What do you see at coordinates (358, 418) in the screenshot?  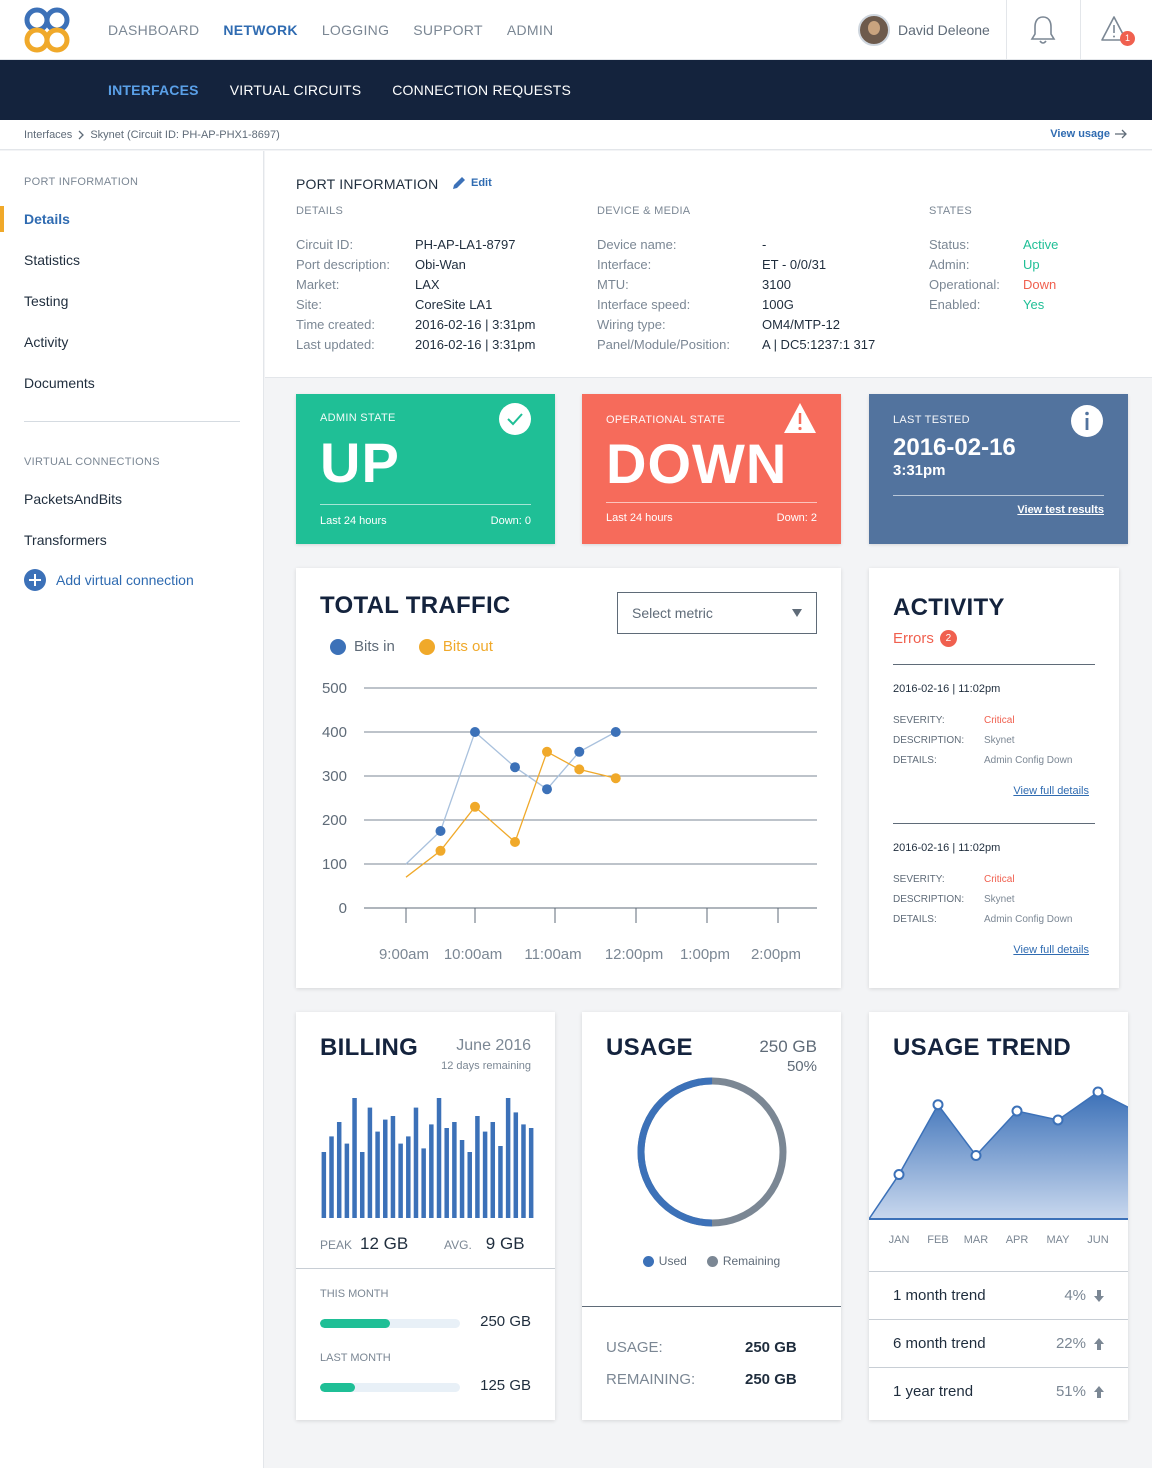 I see `admin-state-label: ADMIN STATE` at bounding box center [358, 418].